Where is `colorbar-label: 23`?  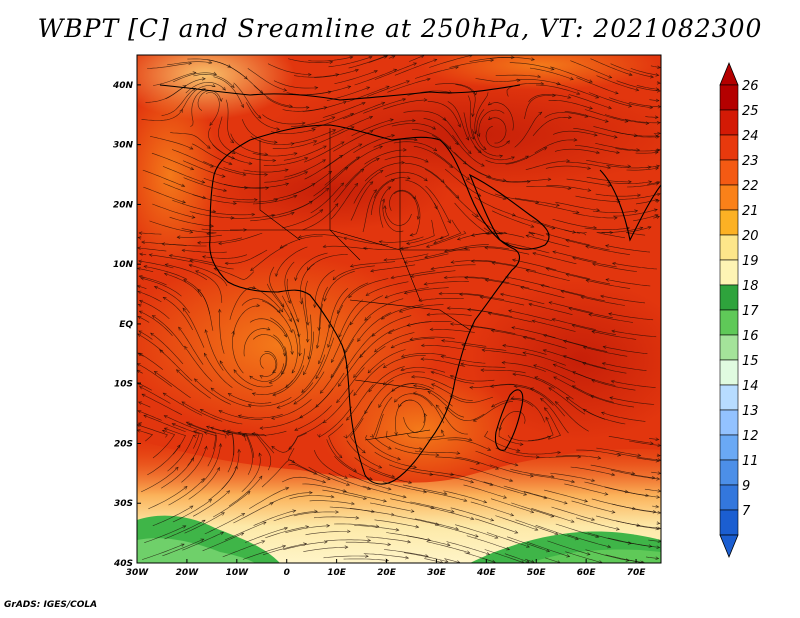 colorbar-label: 23 is located at coordinates (750, 161).